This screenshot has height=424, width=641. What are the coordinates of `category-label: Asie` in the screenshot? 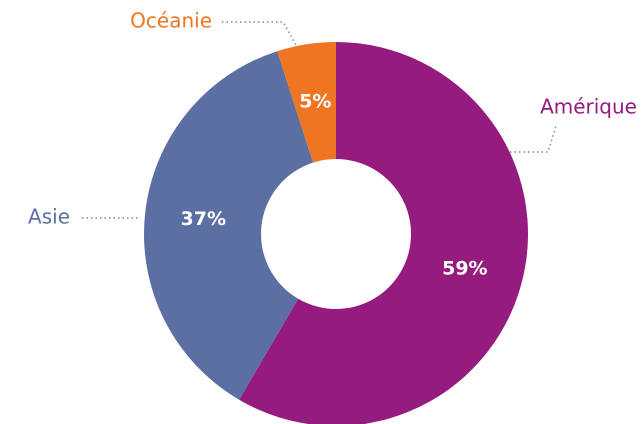 It's located at (49, 217).